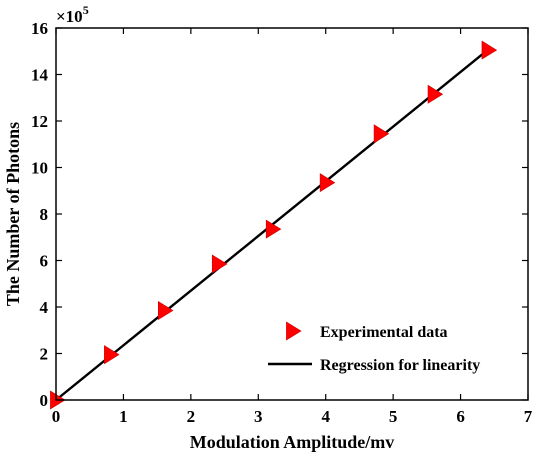  What do you see at coordinates (325, 416) in the screenshot?
I see `x-tick-label-4: 4` at bounding box center [325, 416].